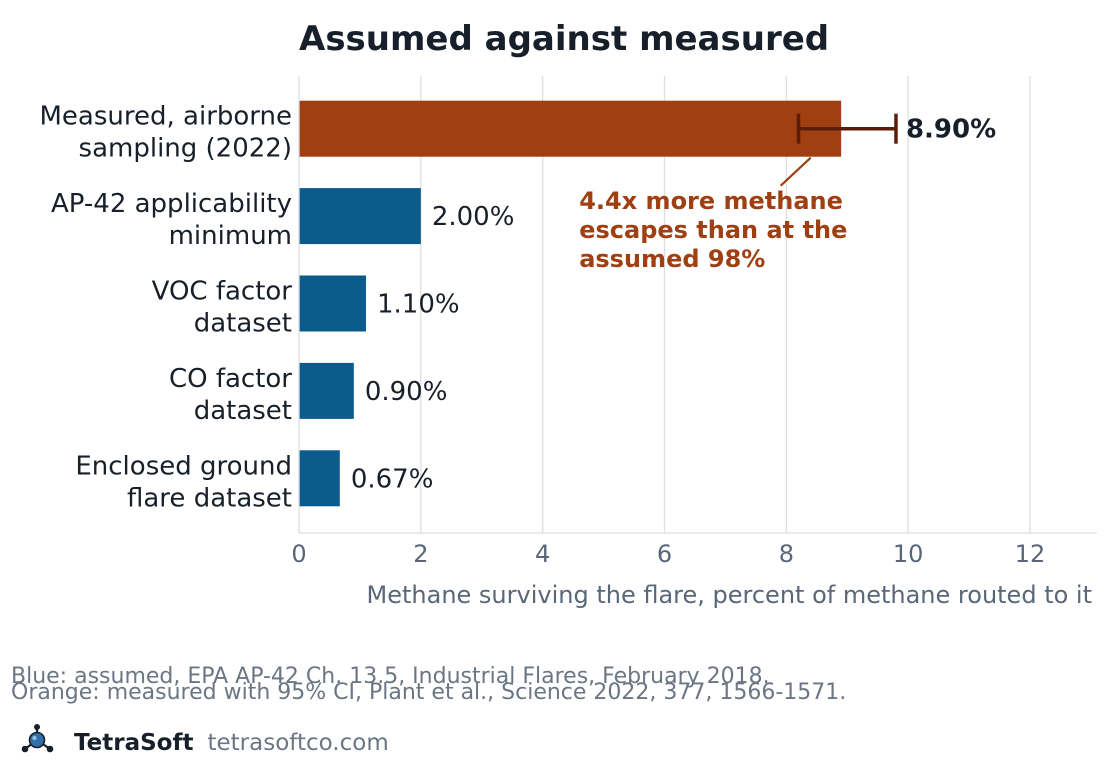 The width and height of the screenshot is (1120, 777). What do you see at coordinates (908, 554) in the screenshot?
I see `x-tick-label: 10` at bounding box center [908, 554].